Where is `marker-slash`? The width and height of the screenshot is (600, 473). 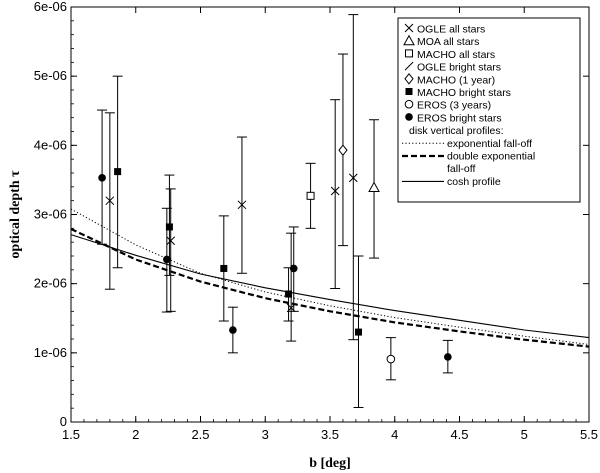
marker-slash is located at coordinates (409, 66).